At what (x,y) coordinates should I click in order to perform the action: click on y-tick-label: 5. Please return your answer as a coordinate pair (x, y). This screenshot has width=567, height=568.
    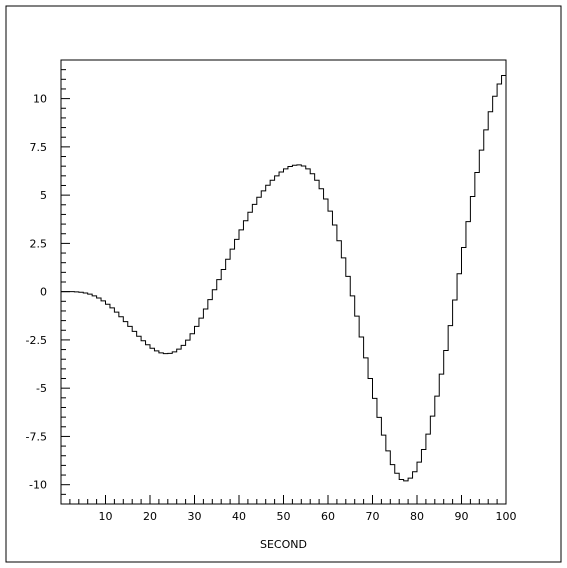
    Looking at the image, I should click on (43, 195).